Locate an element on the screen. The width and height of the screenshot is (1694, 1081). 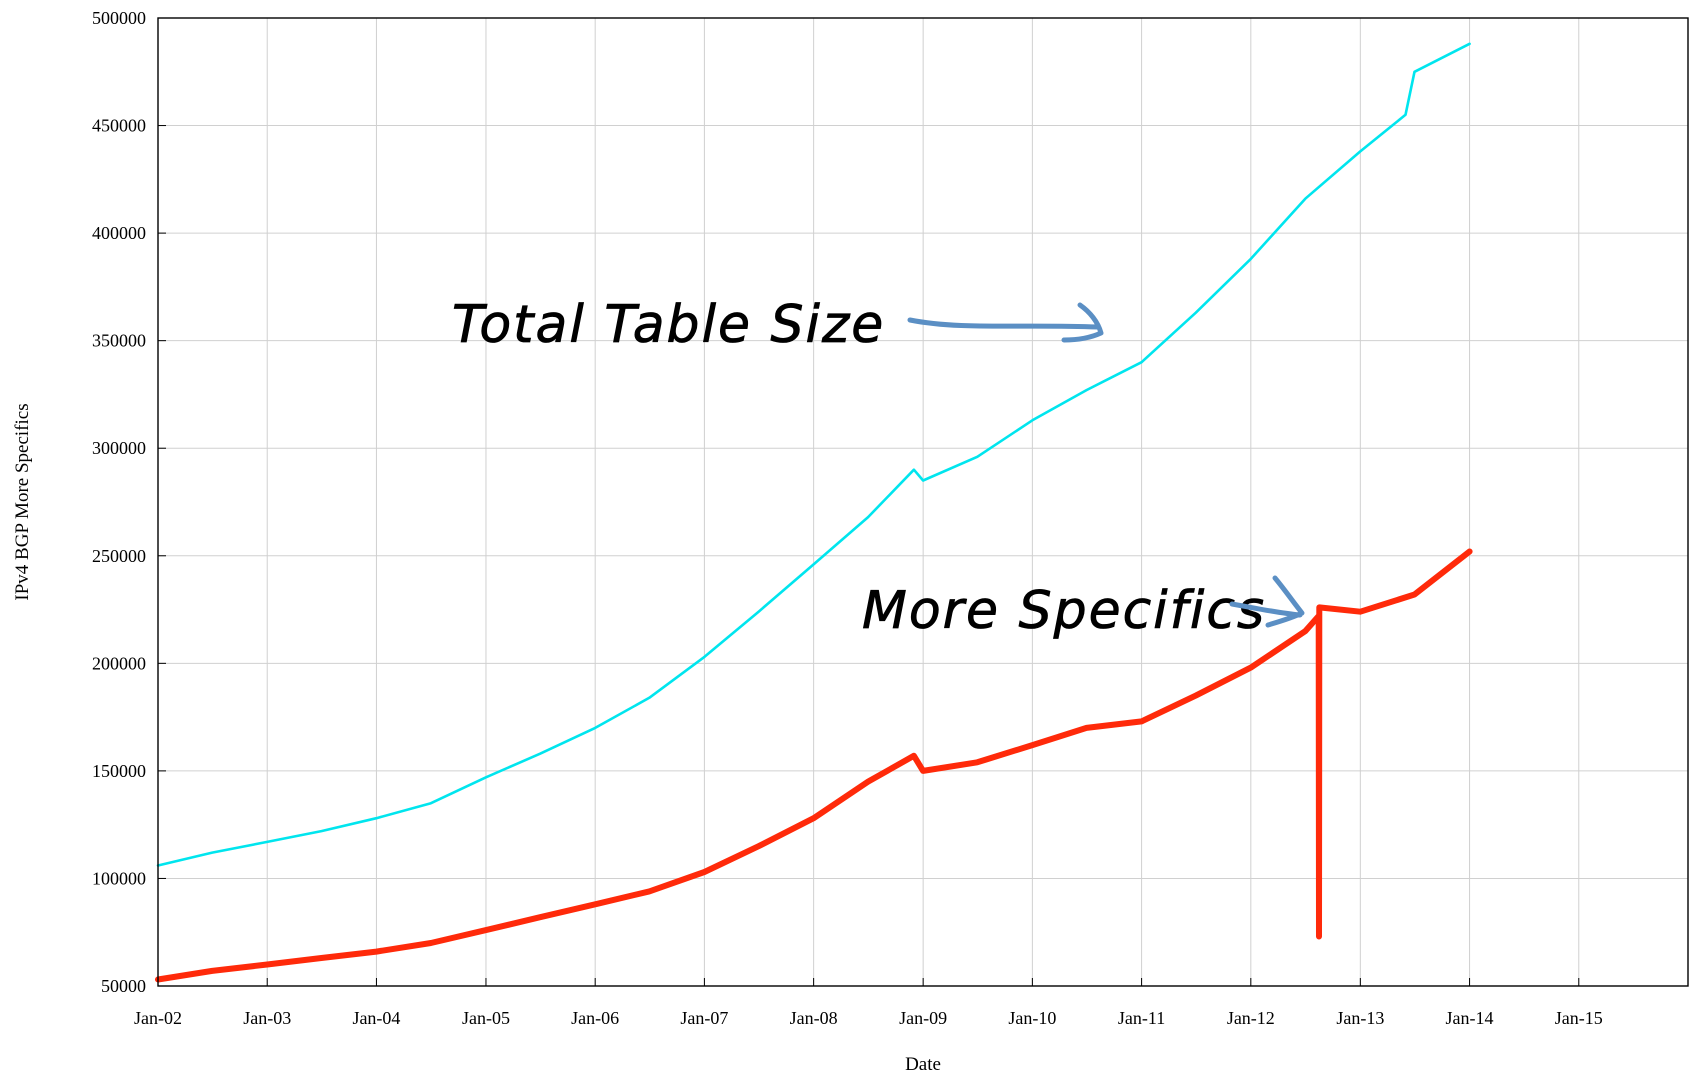
x-tick-label: Jan-13 is located at coordinates (1360, 1018).